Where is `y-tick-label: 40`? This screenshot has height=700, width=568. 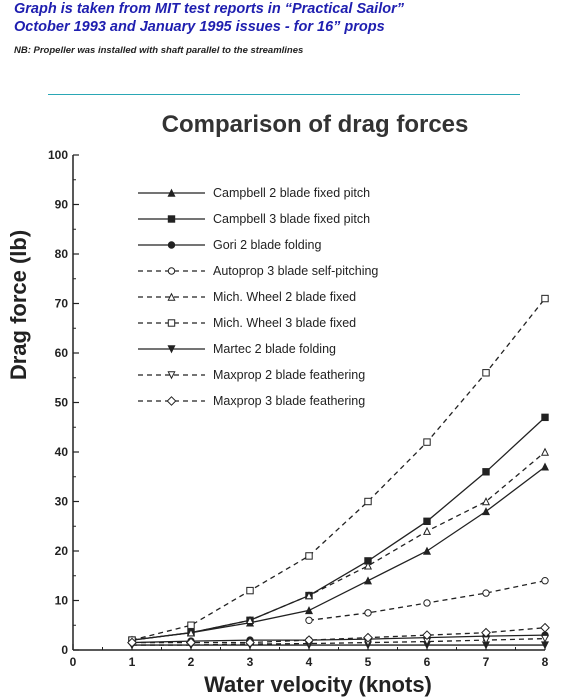 y-tick-label: 40 is located at coordinates (62, 452).